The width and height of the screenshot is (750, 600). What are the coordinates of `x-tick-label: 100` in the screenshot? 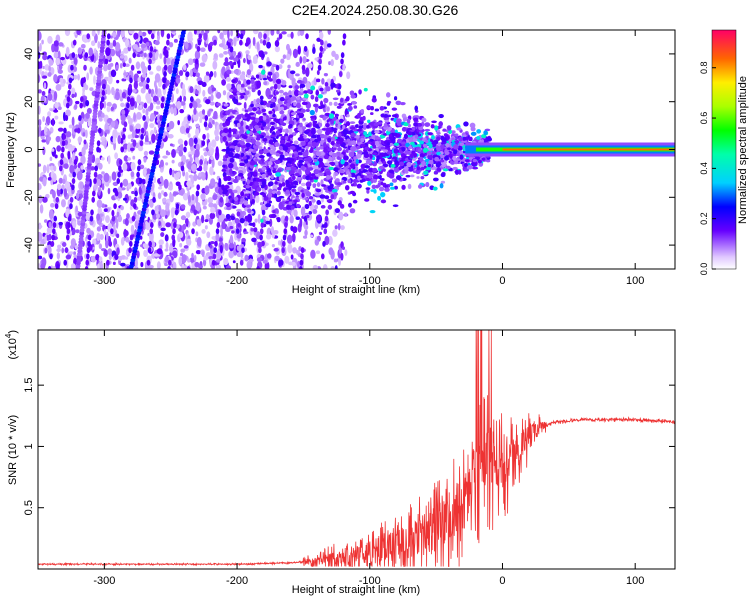 It's located at (635, 281).